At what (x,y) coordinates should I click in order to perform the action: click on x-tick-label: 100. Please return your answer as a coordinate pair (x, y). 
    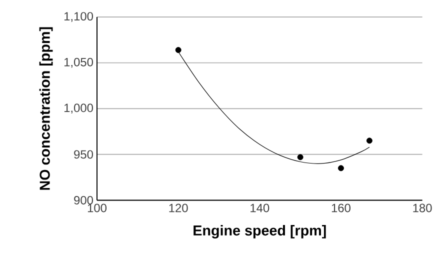
    Looking at the image, I should click on (97, 208).